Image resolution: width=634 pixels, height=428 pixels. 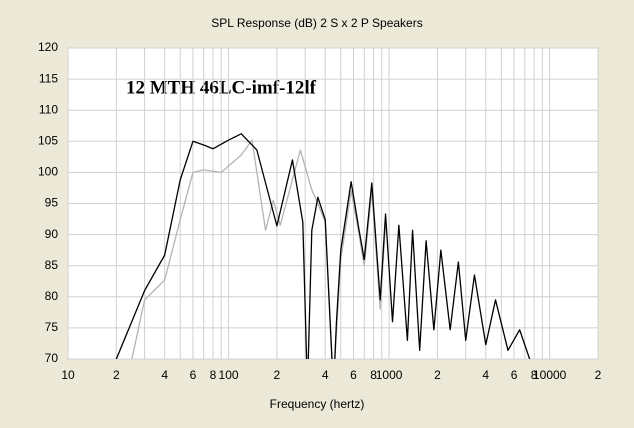 I want to click on y-tick-label: 100, so click(x=48, y=172).